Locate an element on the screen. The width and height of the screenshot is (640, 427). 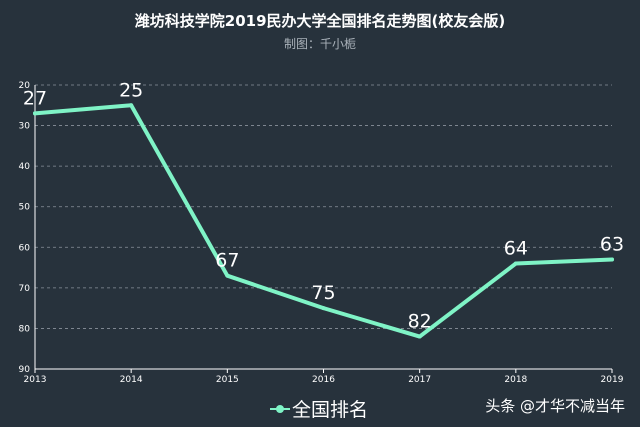
y-tick-label: 70 is located at coordinates (25, 289).